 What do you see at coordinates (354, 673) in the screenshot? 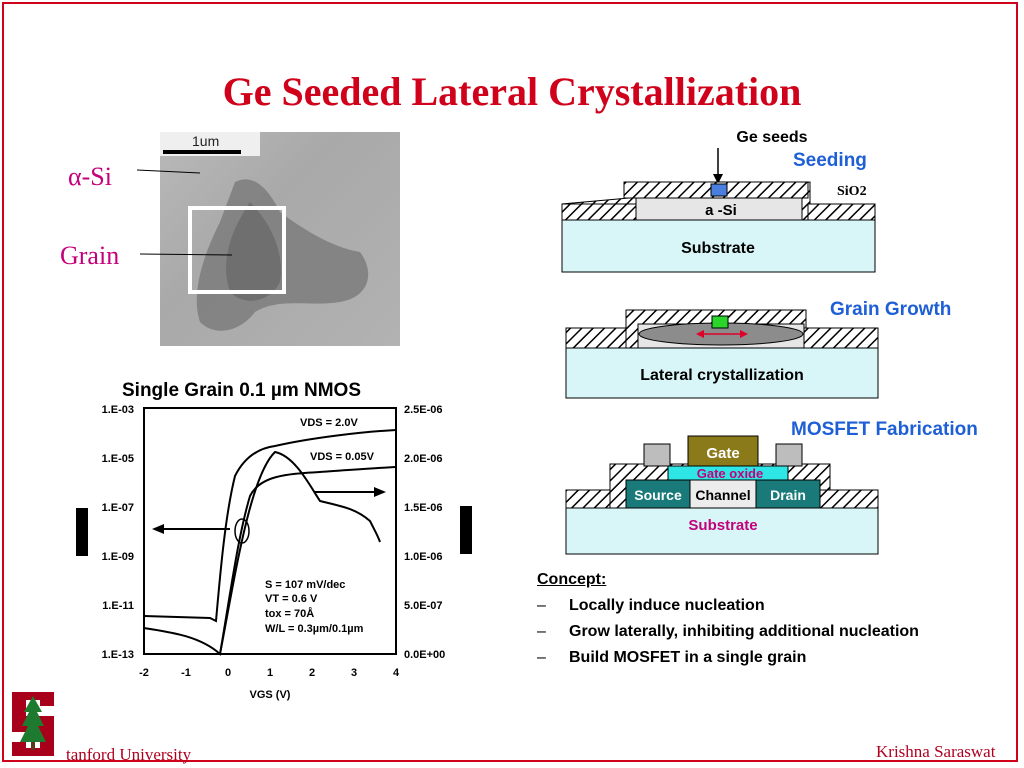
I see `x-tick: 3` at bounding box center [354, 673].